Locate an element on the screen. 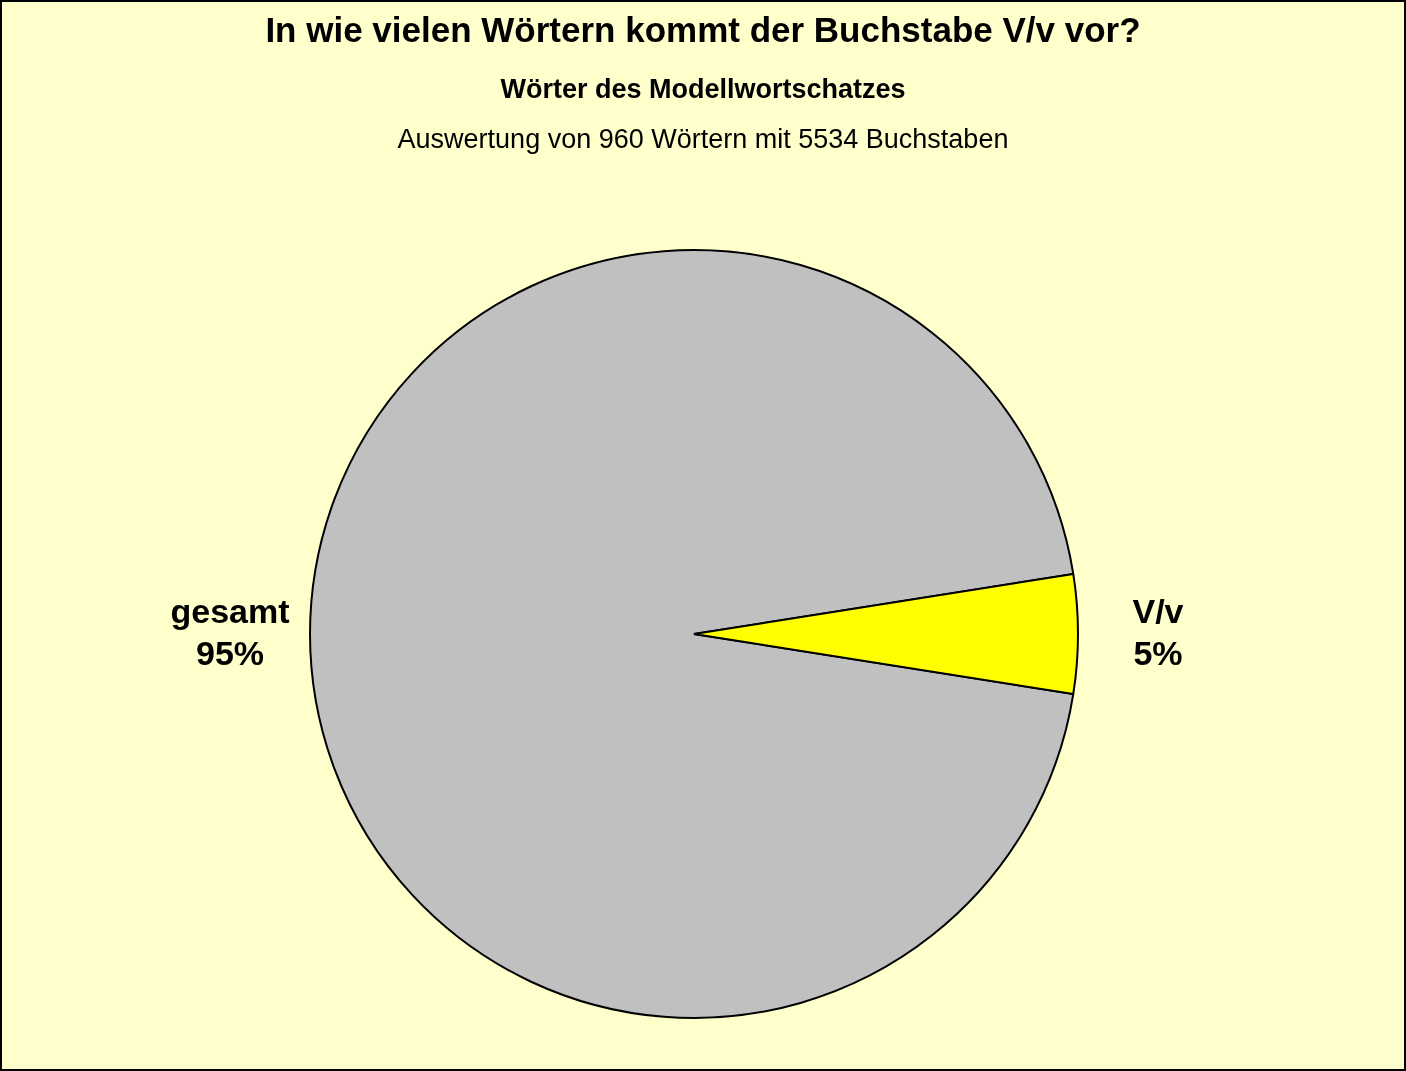 Image resolution: width=1406 pixels, height=1071 pixels. chart-title: In wie vielen Wörtern kommt der Buchstabe V/v vor? is located at coordinates (703, 30).